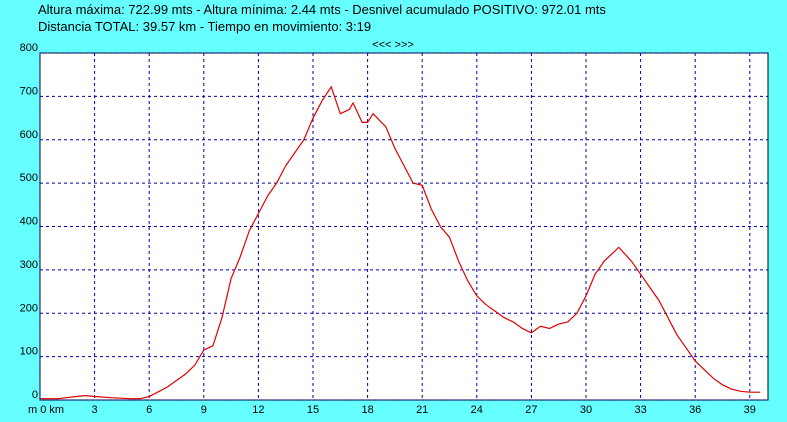 Image resolution: width=787 pixels, height=422 pixels. Describe the element at coordinates (422, 410) in the screenshot. I see `x-tick-label: 21` at that location.